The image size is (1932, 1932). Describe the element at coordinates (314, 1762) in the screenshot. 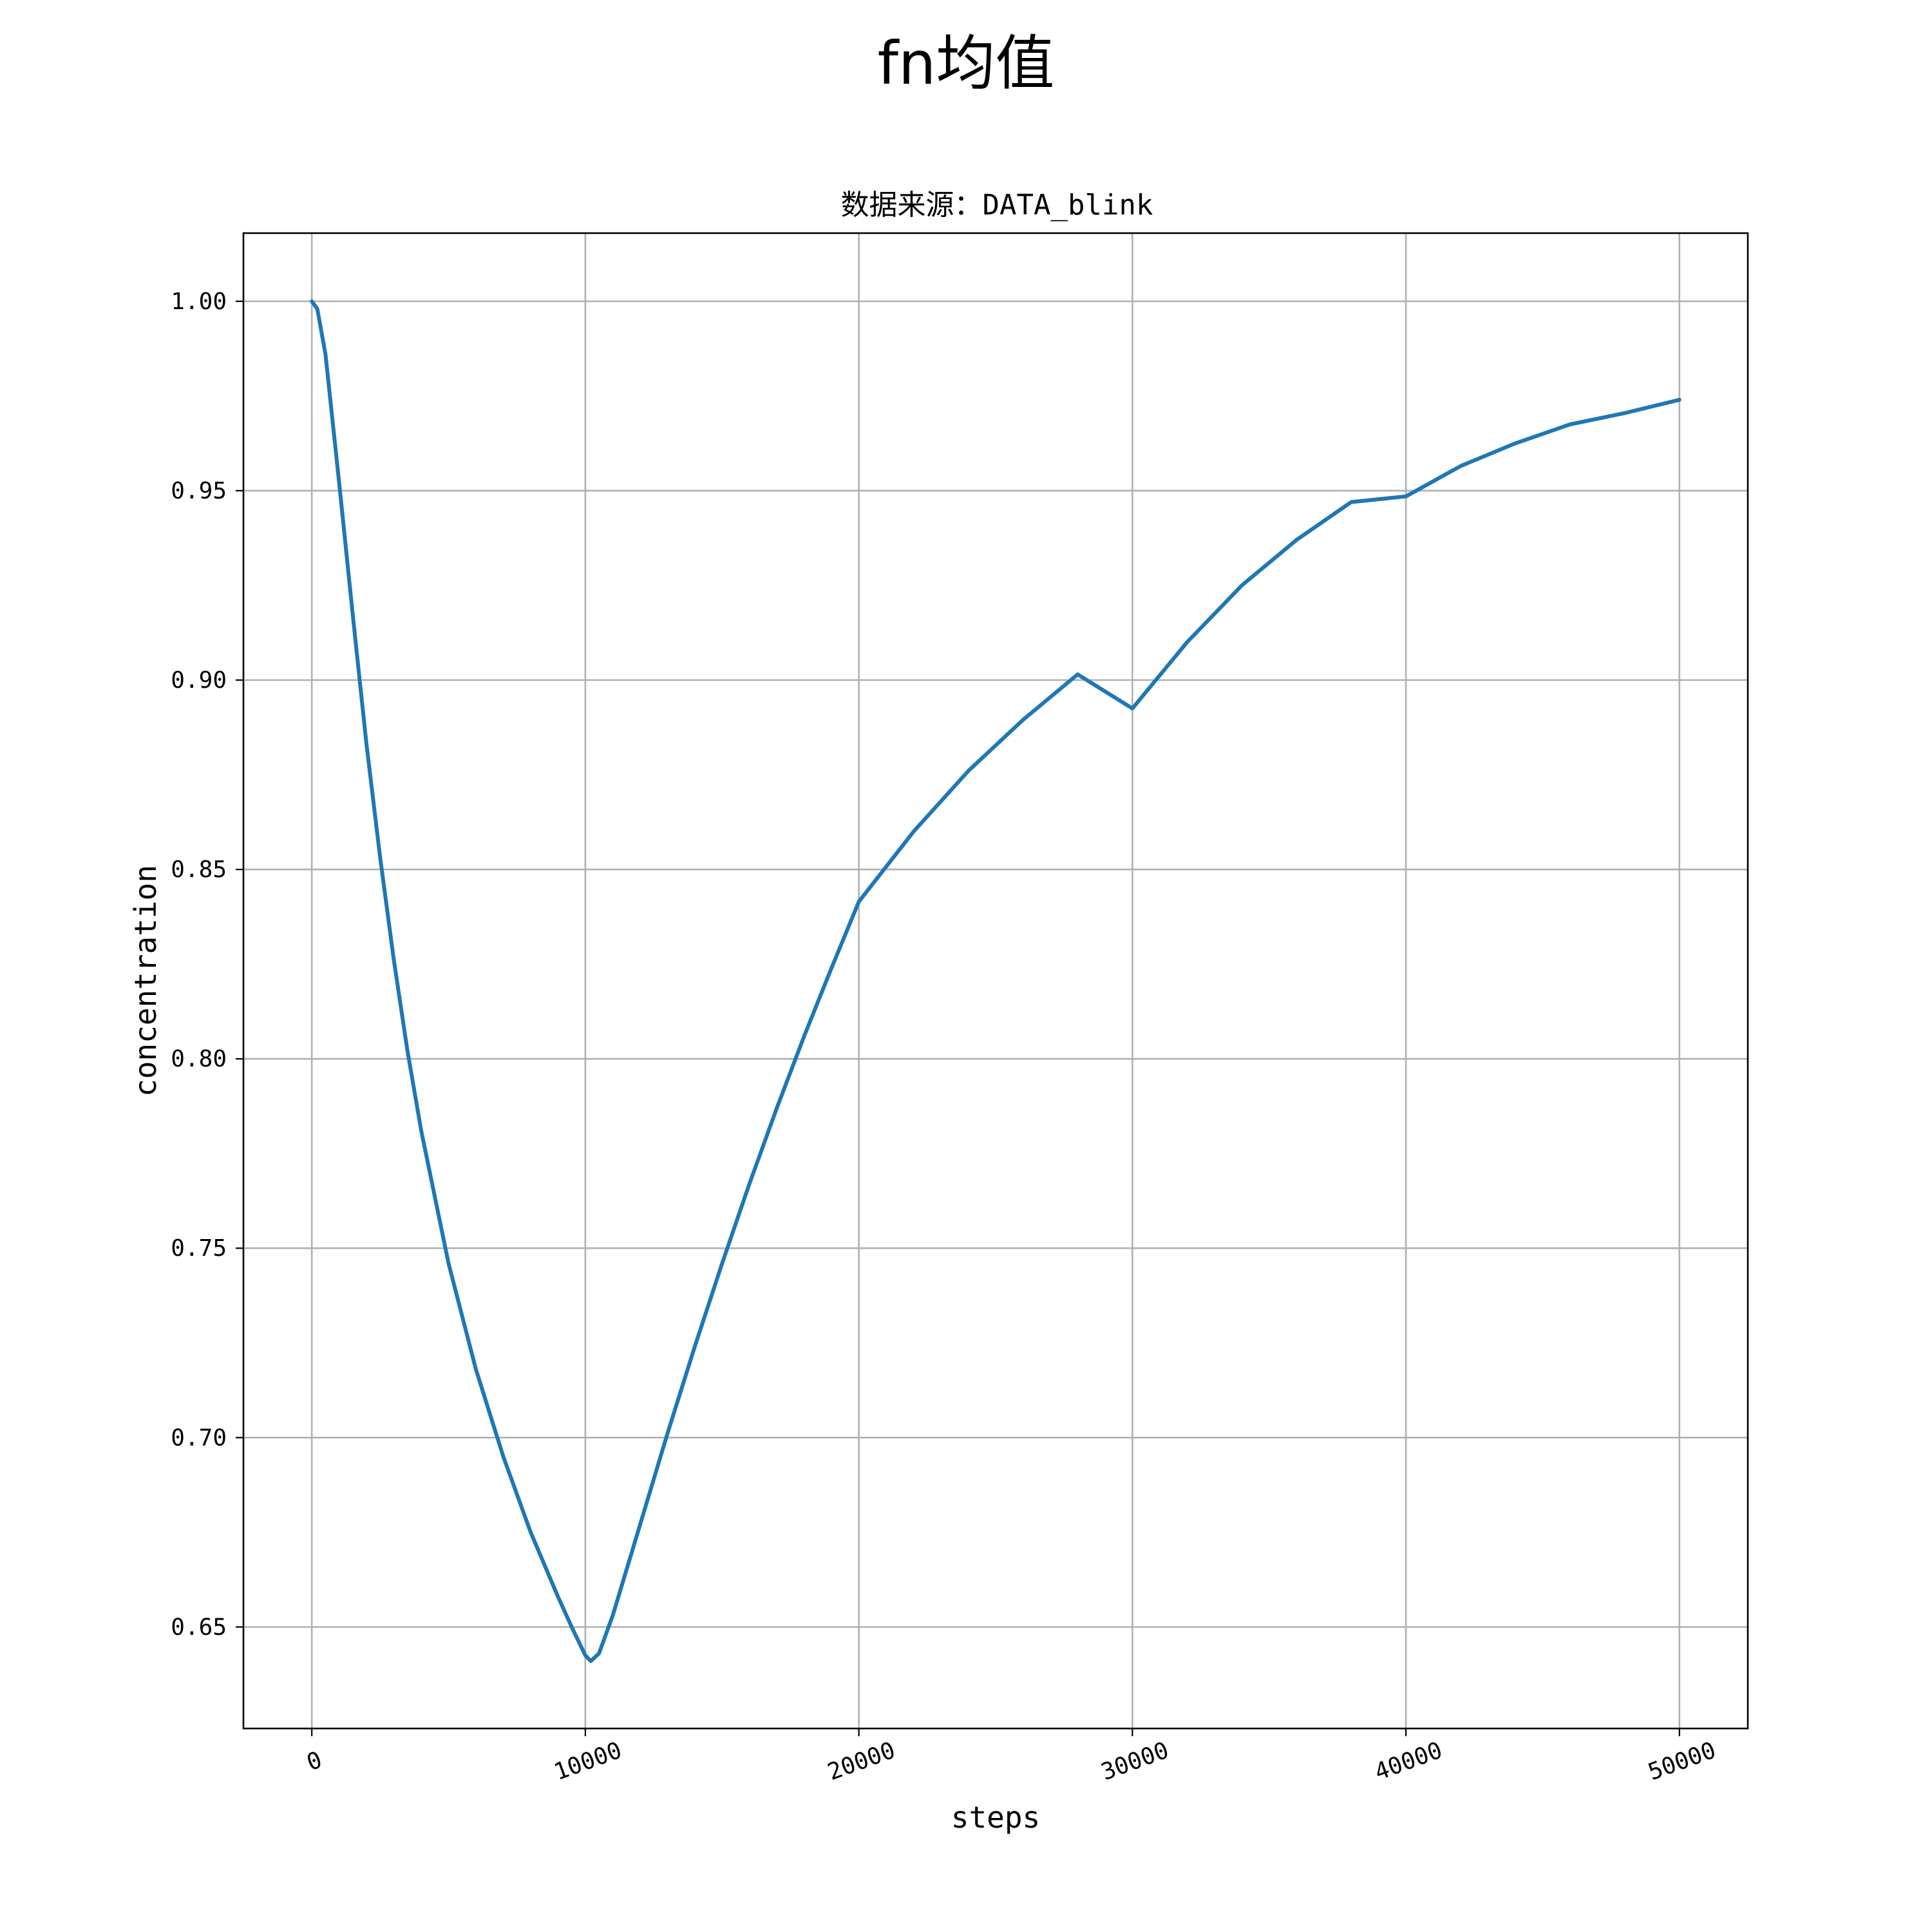

I see `x-tick-label: 0` at that location.